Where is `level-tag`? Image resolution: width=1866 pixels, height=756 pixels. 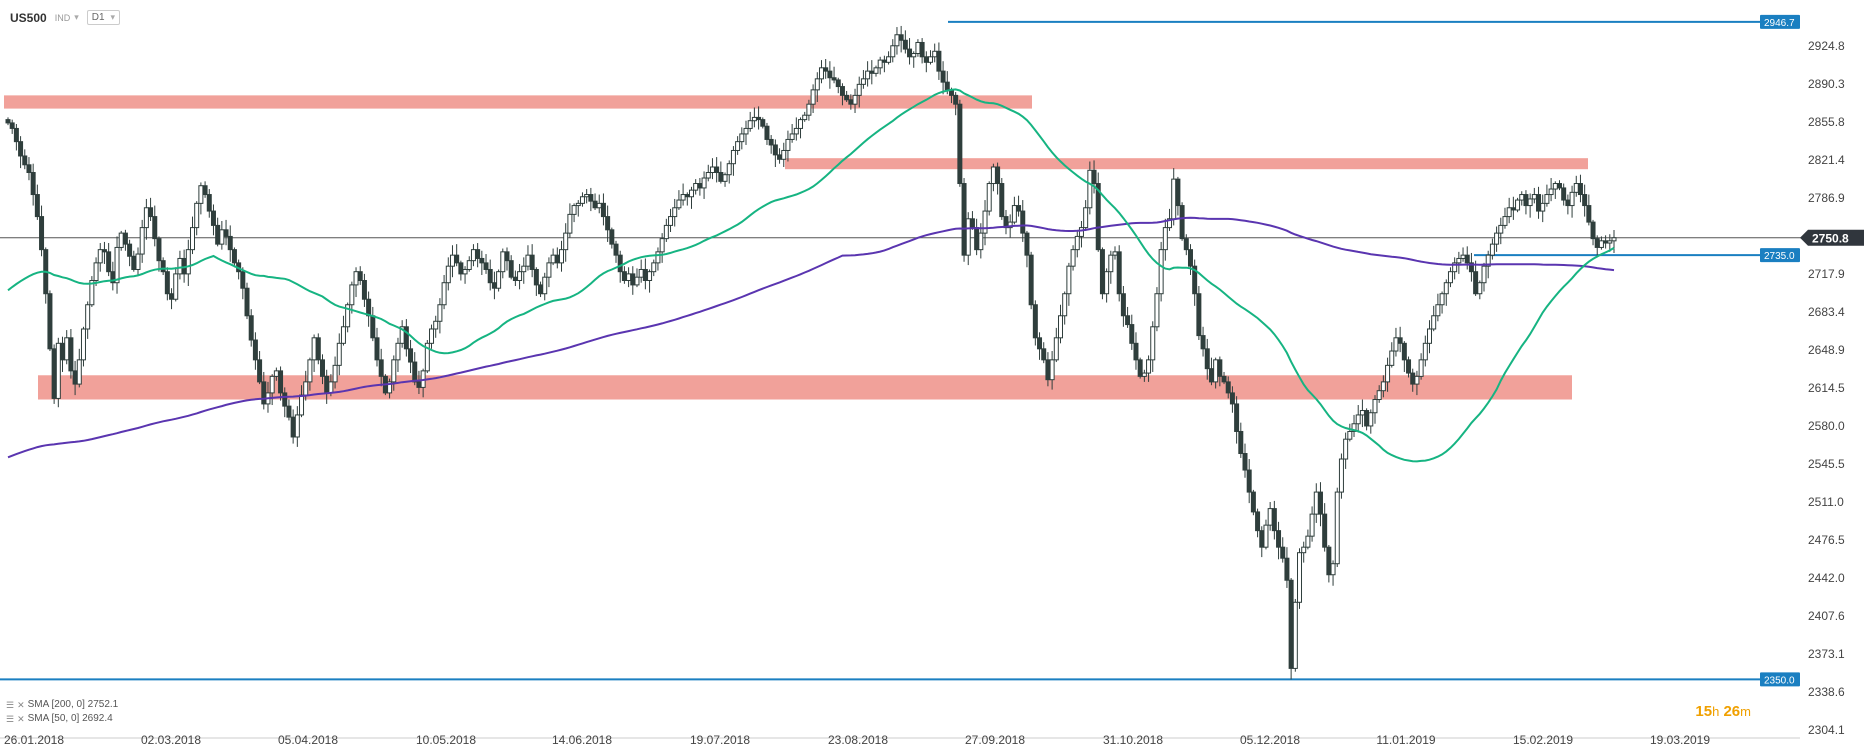
level-tag is located at coordinates (1780, 679).